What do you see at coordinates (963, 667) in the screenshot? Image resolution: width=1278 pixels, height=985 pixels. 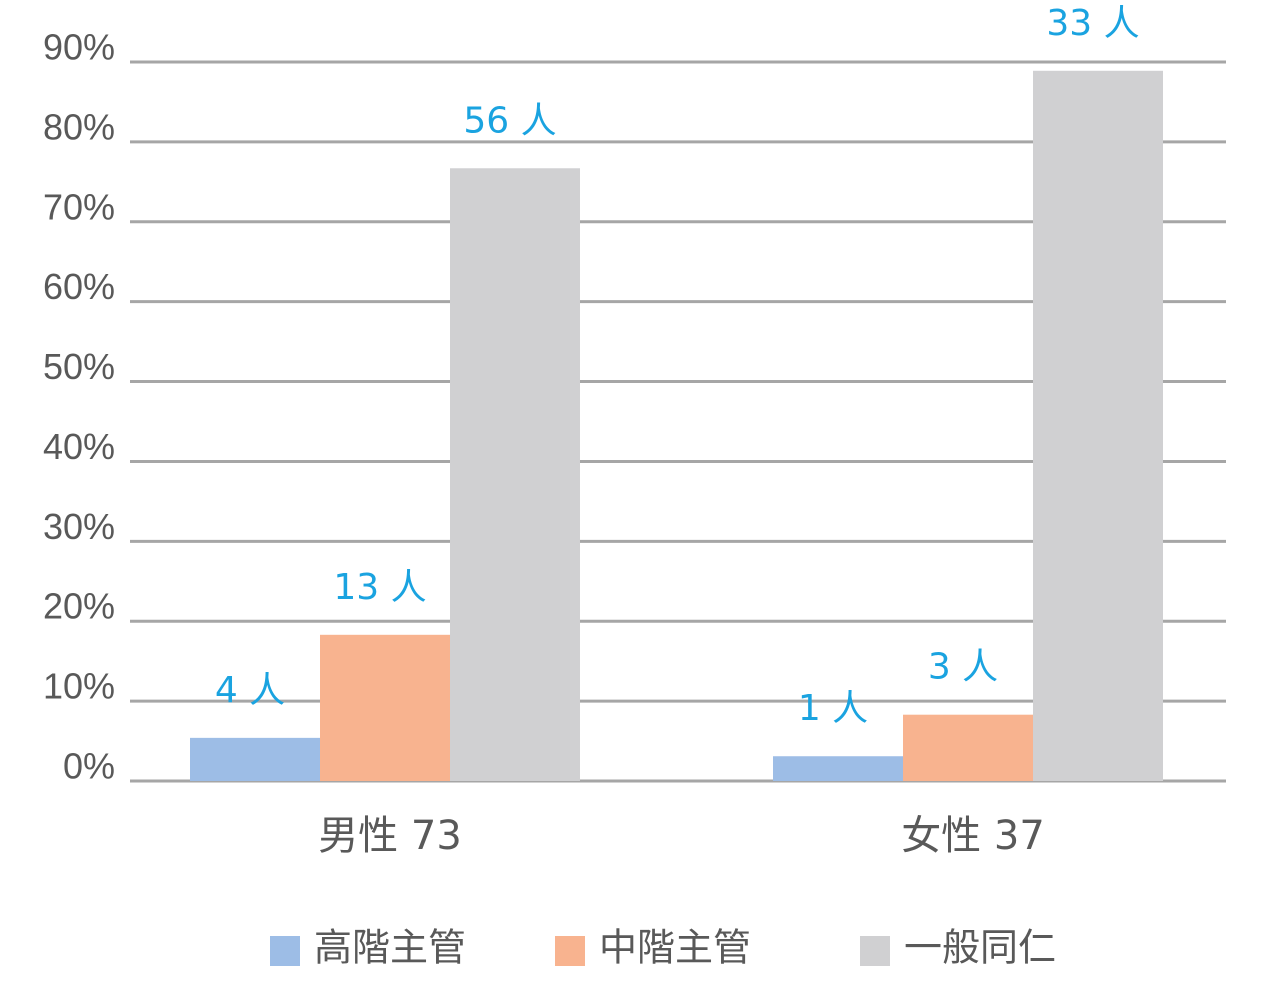 I see `value-label: 3 人` at bounding box center [963, 667].